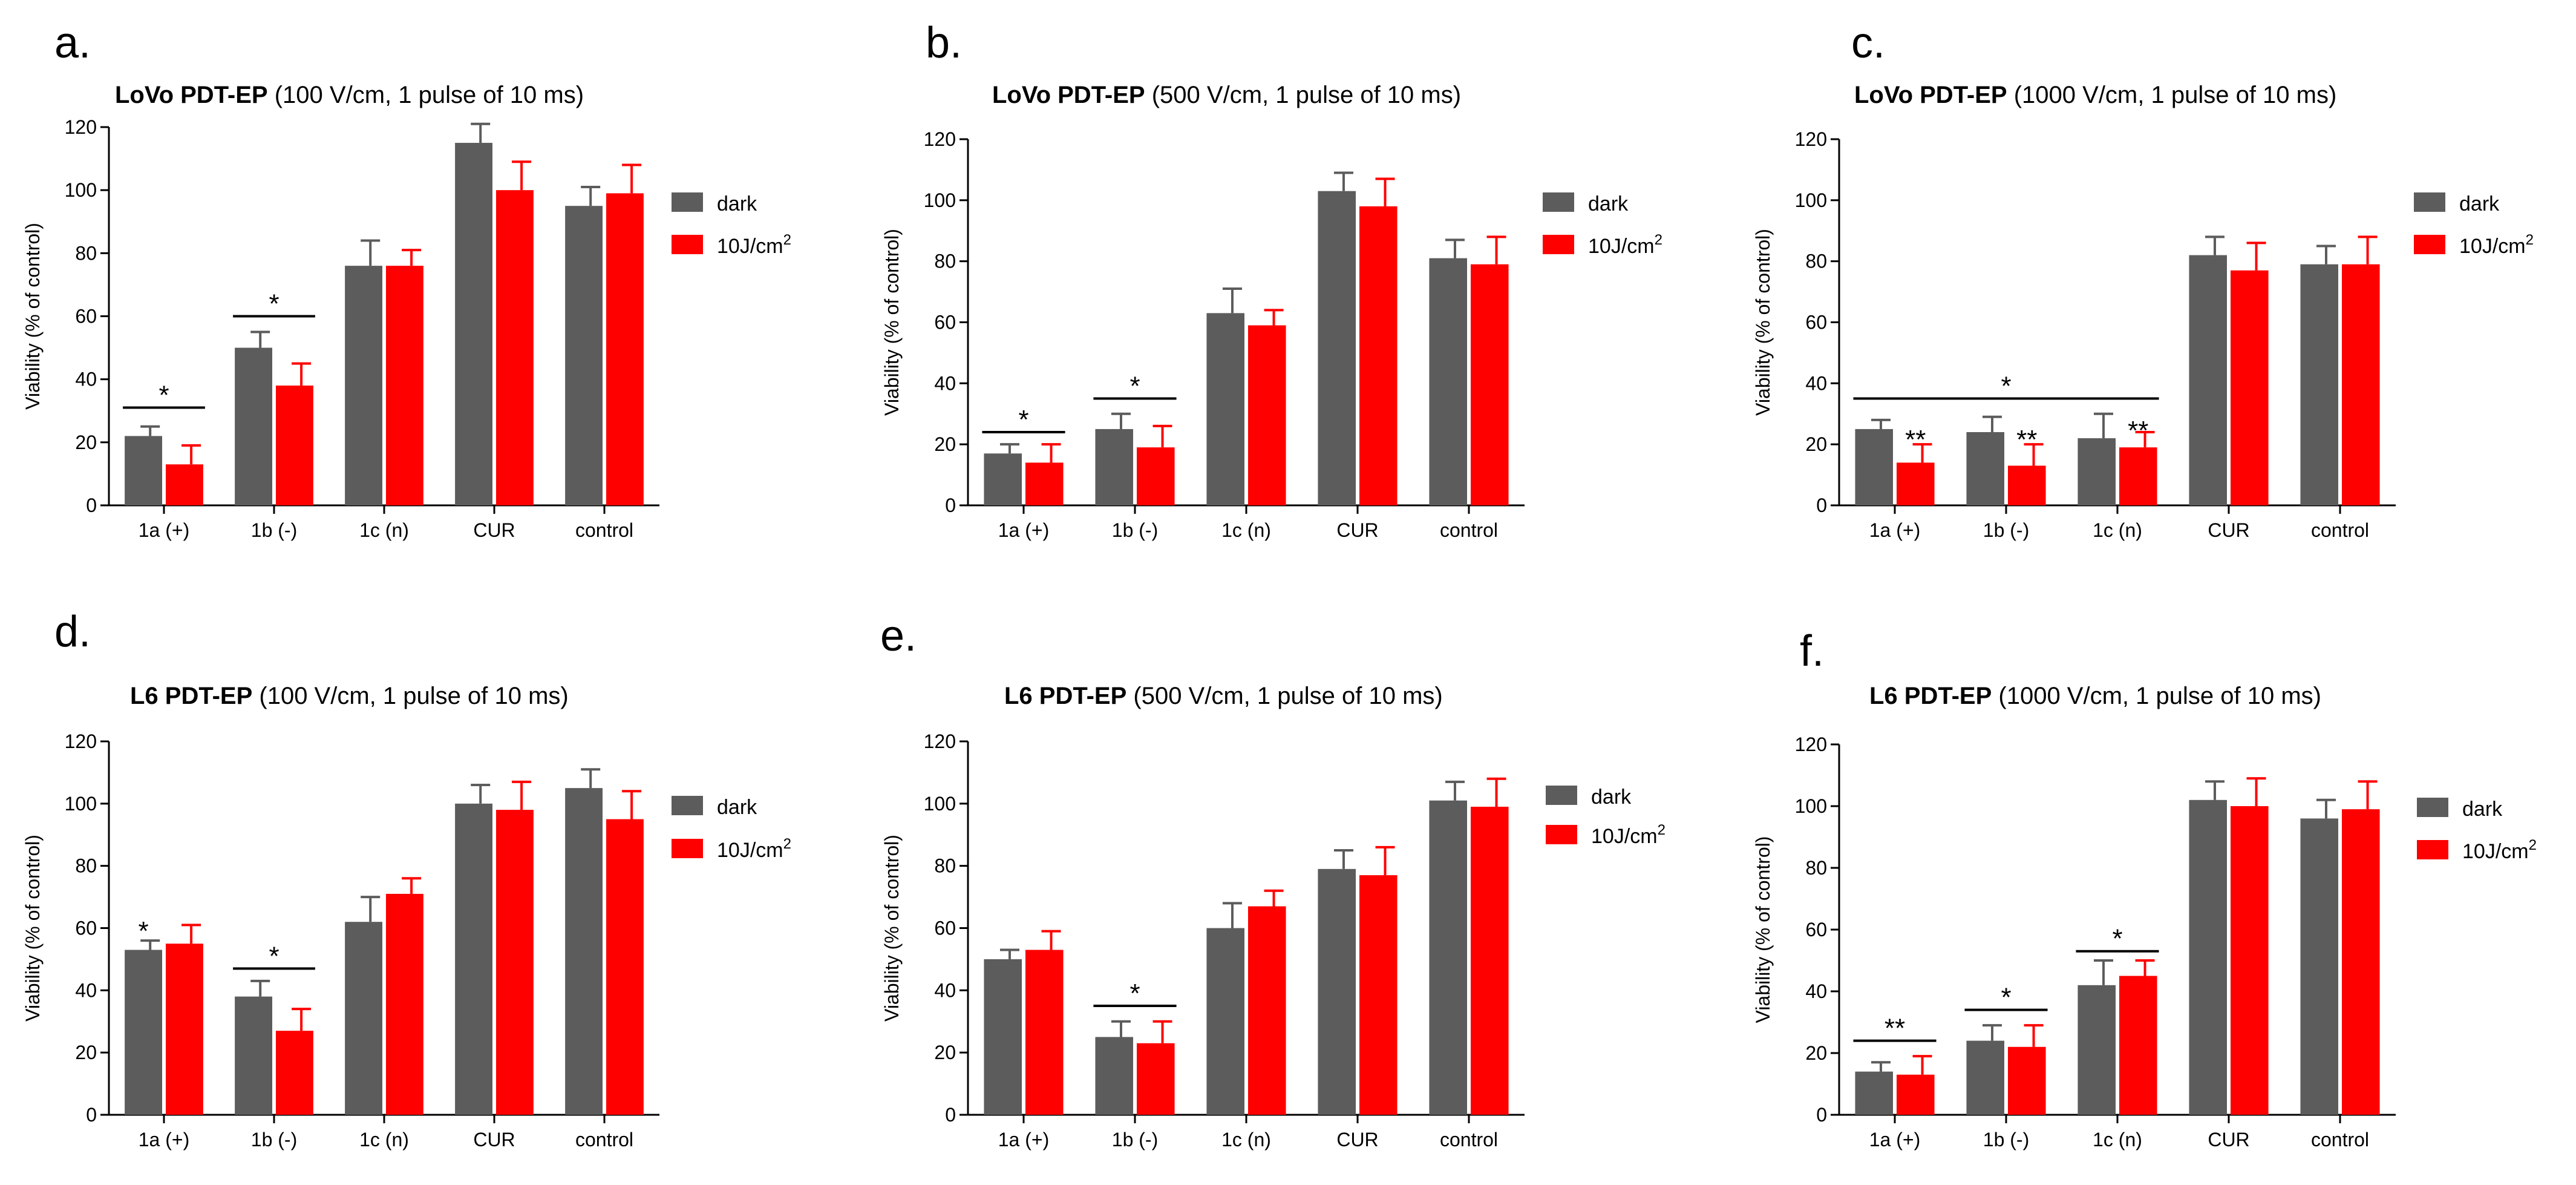 The width and height of the screenshot is (2576, 1185). Describe the element at coordinates (1763, 322) in the screenshot. I see `y-axis-label: Viability (% of control)` at that location.